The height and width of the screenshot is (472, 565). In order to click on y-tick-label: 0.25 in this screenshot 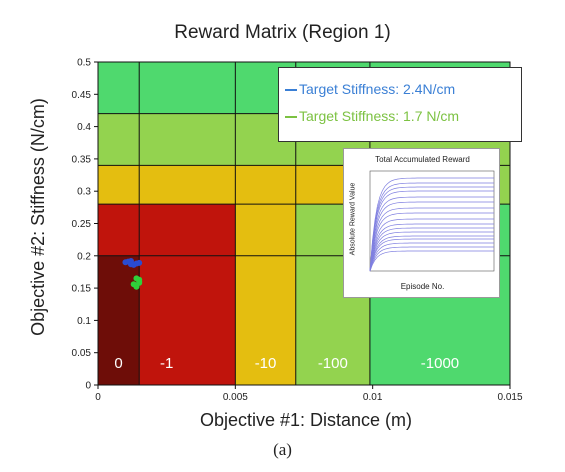, I will do `click(82, 224)`.